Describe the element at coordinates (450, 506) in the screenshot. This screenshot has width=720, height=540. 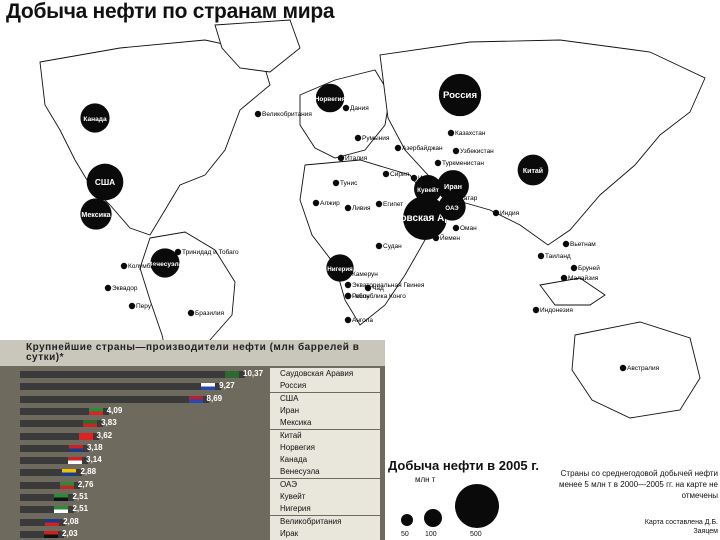
I see `legend-circles` at that location.